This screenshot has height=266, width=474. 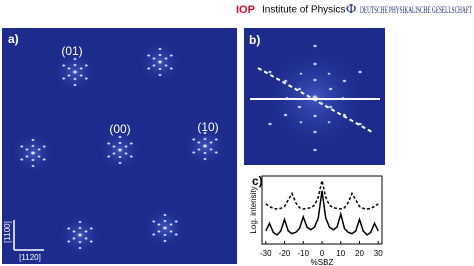 I want to click on x-axis-label: %SBZ, so click(x=322, y=262).